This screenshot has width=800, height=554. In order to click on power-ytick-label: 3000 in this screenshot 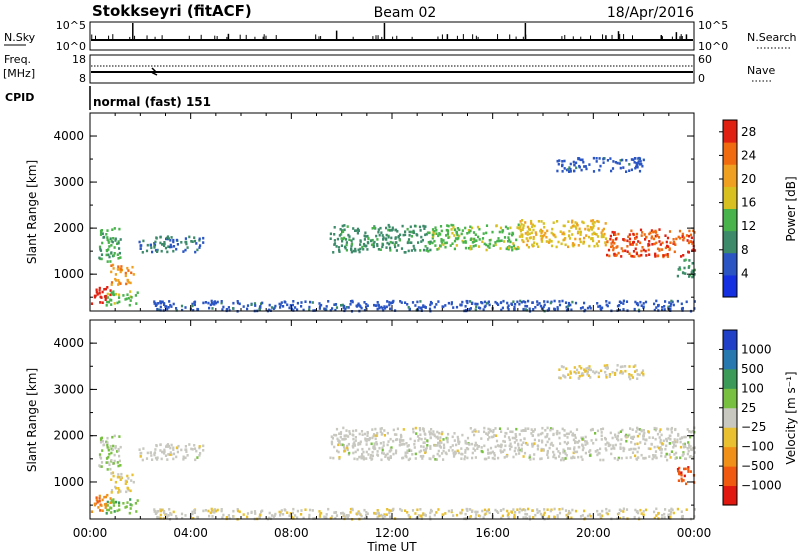, I will do `click(68, 182)`.